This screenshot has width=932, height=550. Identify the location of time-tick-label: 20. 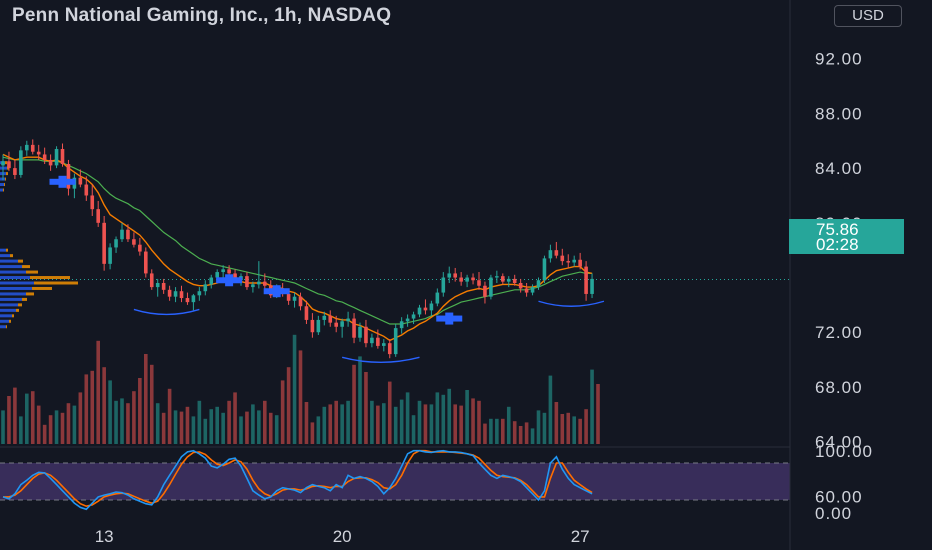
(342, 536).